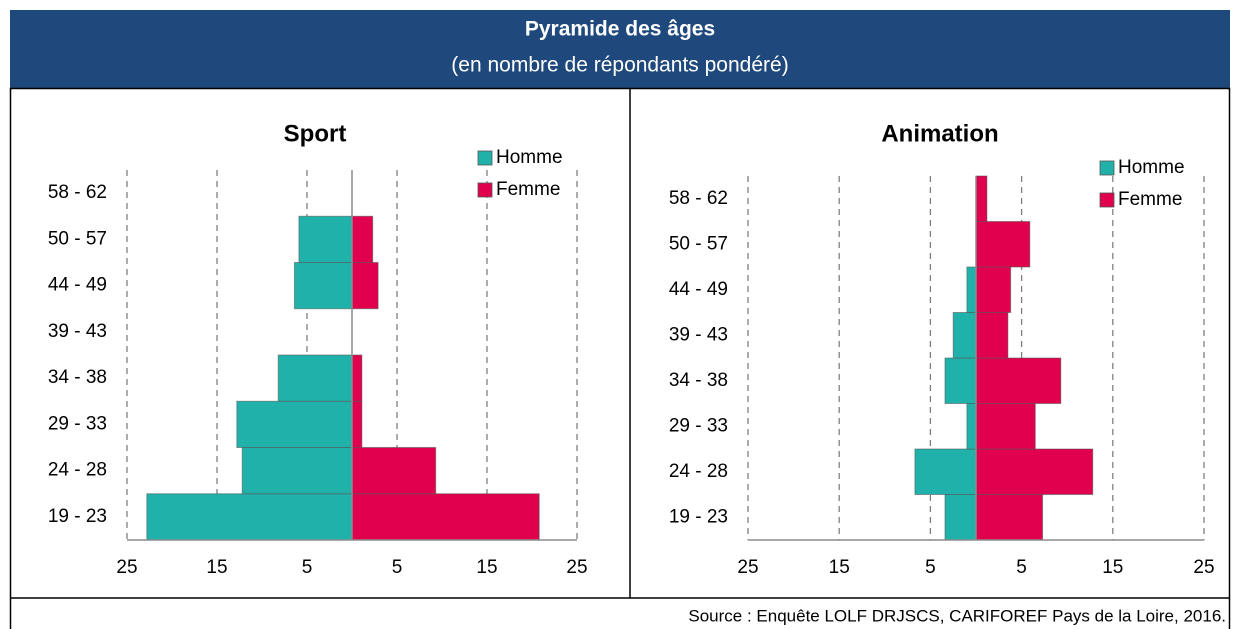 This screenshot has height=629, width=1239. Describe the element at coordinates (939, 133) in the screenshot. I see `chart-title: Animation` at that location.